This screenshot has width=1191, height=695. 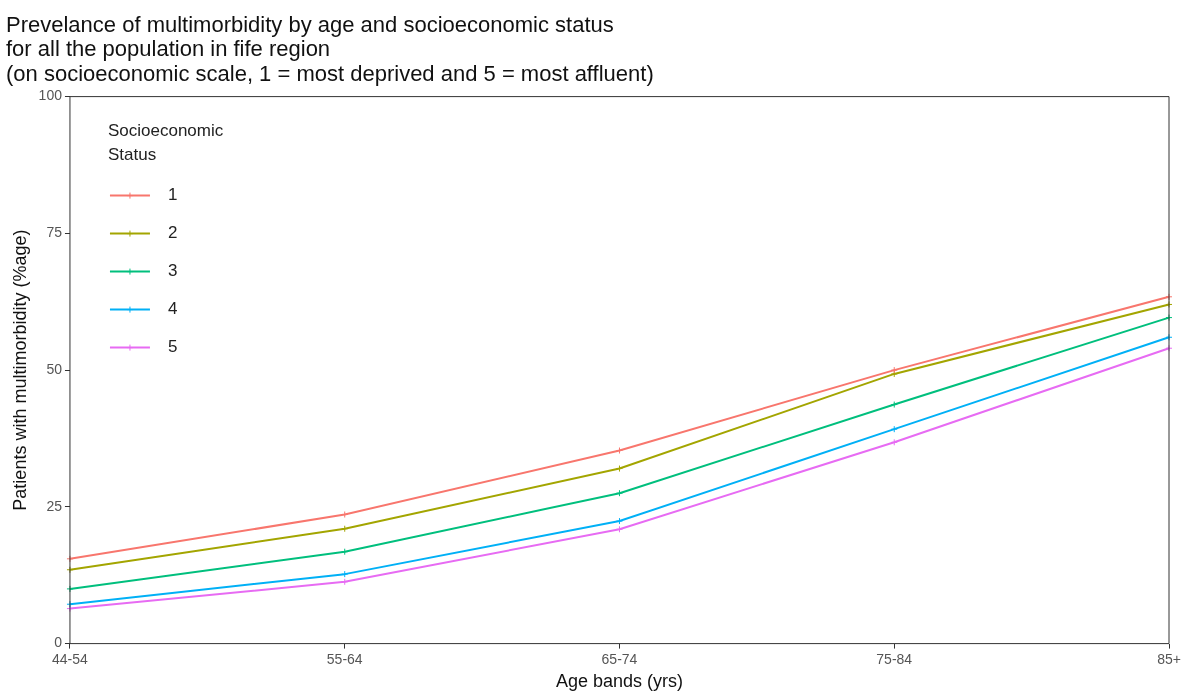 What do you see at coordinates (330, 49) in the screenshot?
I see `chart-title: Prevelance of multimorbidity by age and socioeconomic status for all the population in fife region (on socioeconomic scale, 1 = most deprived and 5 = most affluent)` at bounding box center [330, 49].